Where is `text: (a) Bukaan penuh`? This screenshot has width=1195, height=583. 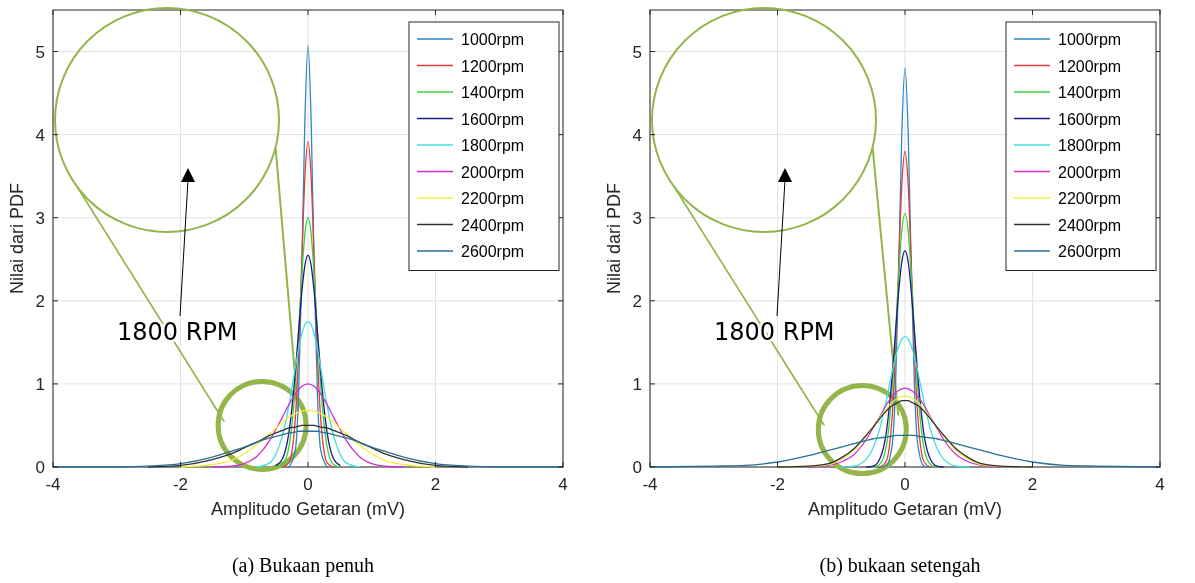
text: (a) Bukaan penuh is located at coordinates (303, 565).